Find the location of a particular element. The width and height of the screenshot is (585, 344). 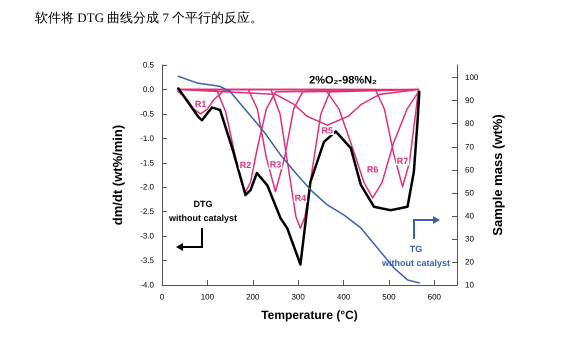

y-tick-label: 0.5 is located at coordinates (148, 65).